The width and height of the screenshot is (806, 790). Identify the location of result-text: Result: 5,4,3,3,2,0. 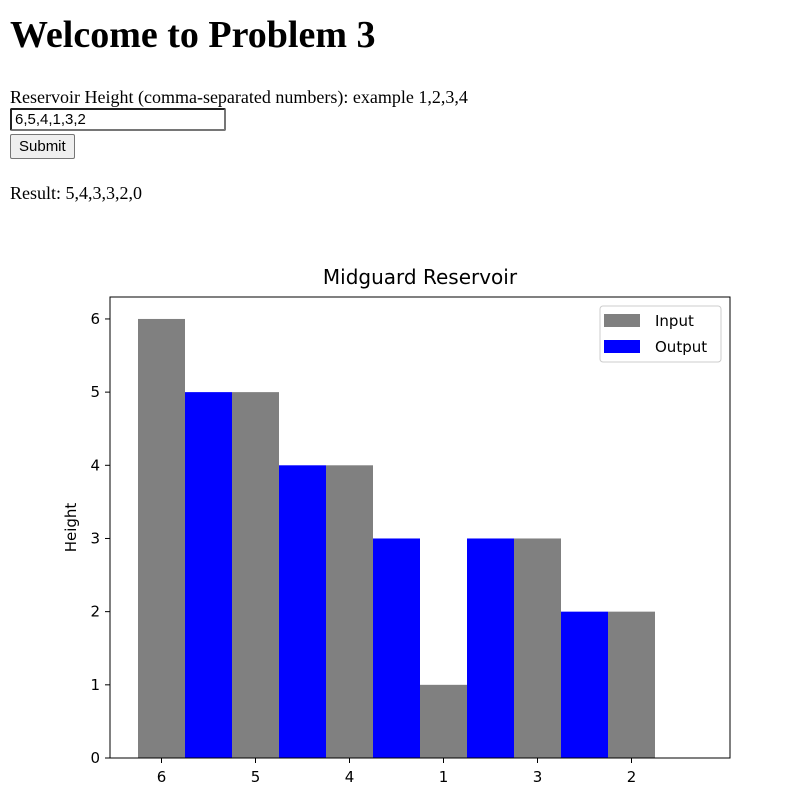
(76, 193).